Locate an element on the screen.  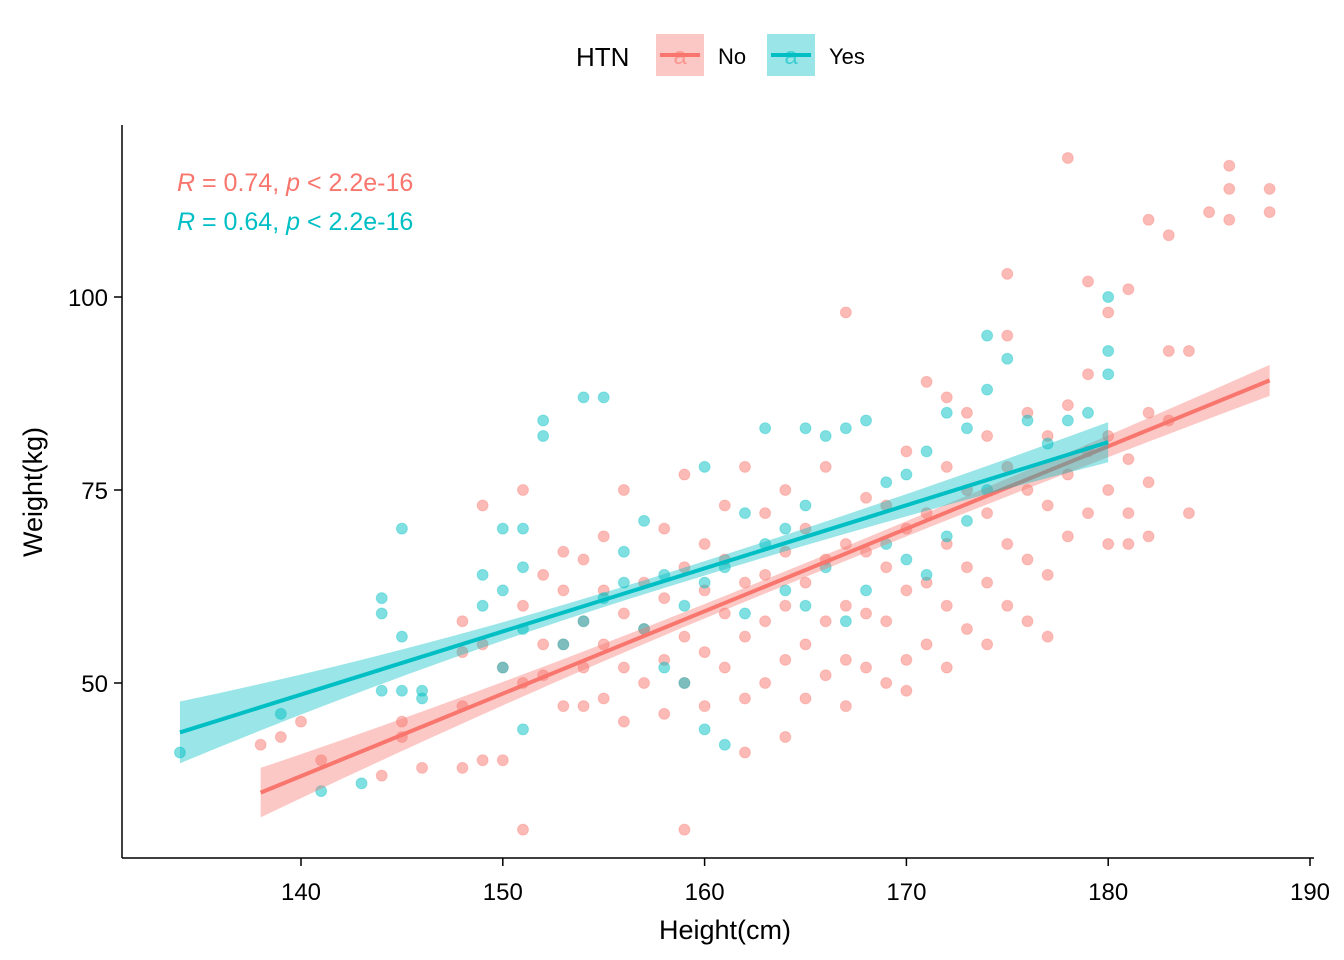
legend-key-no-glyph: a is located at coordinates (680, 56).